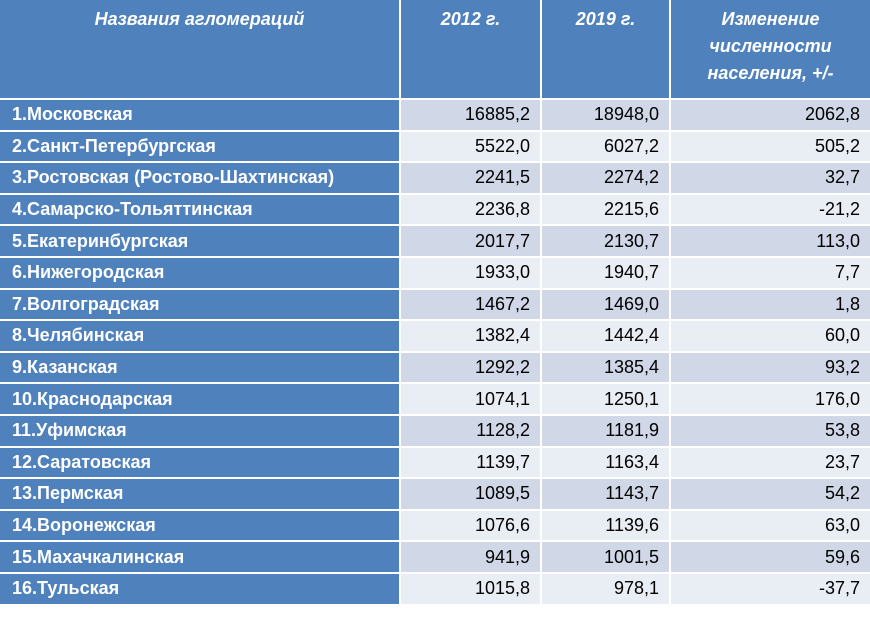 The width and height of the screenshot is (870, 619). Describe the element at coordinates (606, 526) in the screenshot. I see `population-2019-cell: 1139,6` at that location.